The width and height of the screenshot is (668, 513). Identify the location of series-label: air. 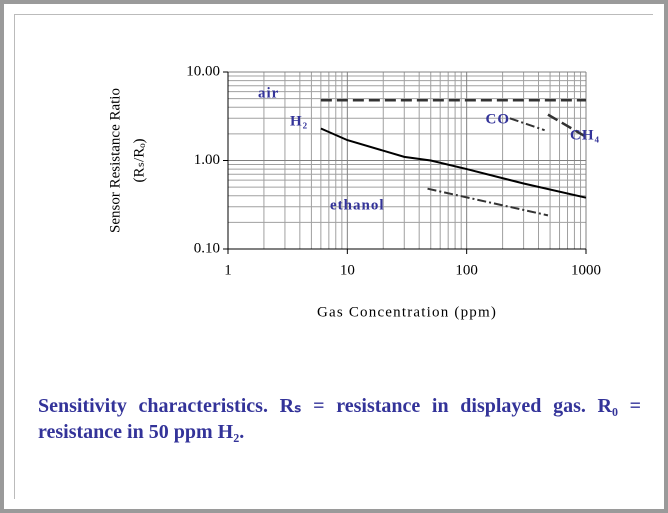
(268, 93).